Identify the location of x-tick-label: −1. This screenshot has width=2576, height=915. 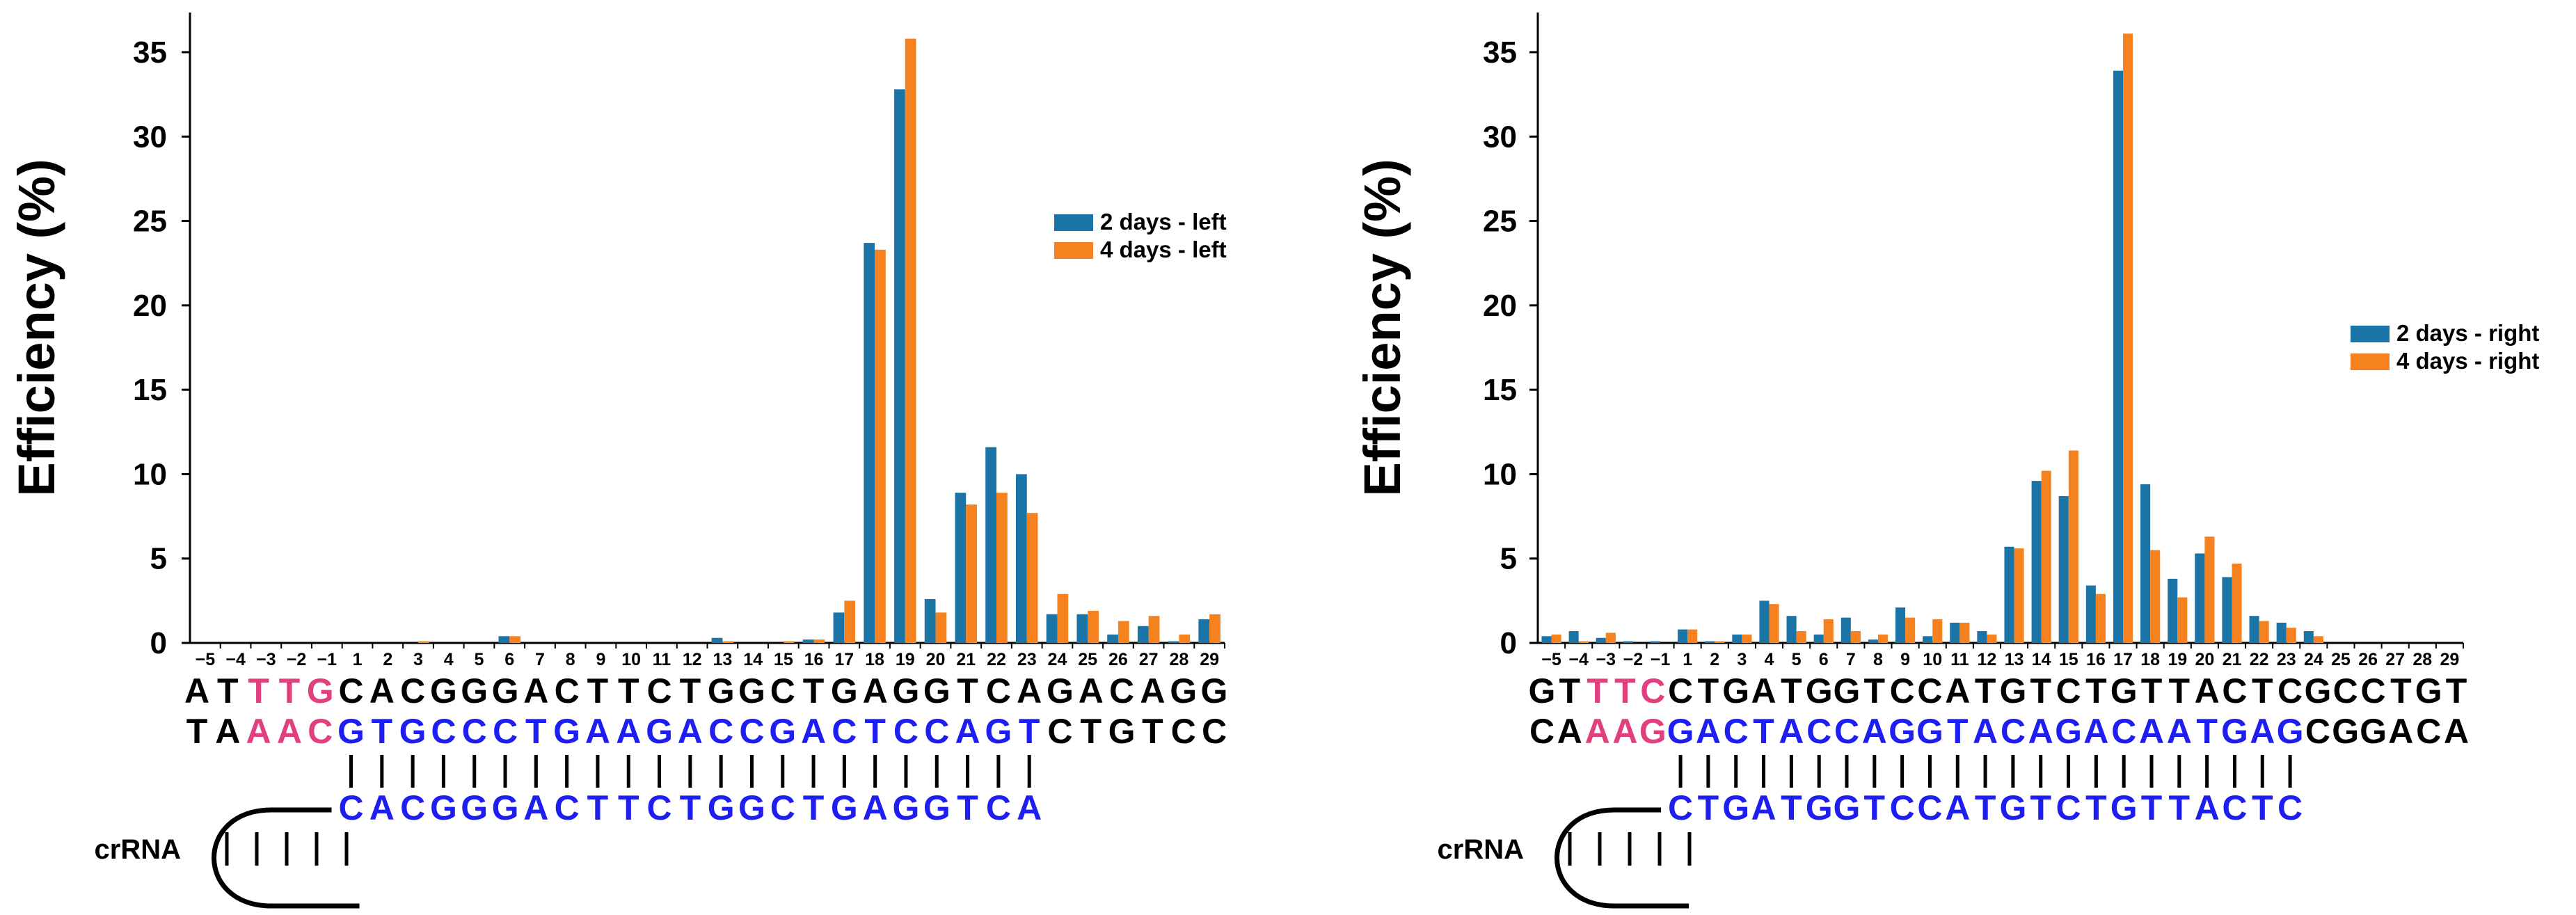
(327, 659).